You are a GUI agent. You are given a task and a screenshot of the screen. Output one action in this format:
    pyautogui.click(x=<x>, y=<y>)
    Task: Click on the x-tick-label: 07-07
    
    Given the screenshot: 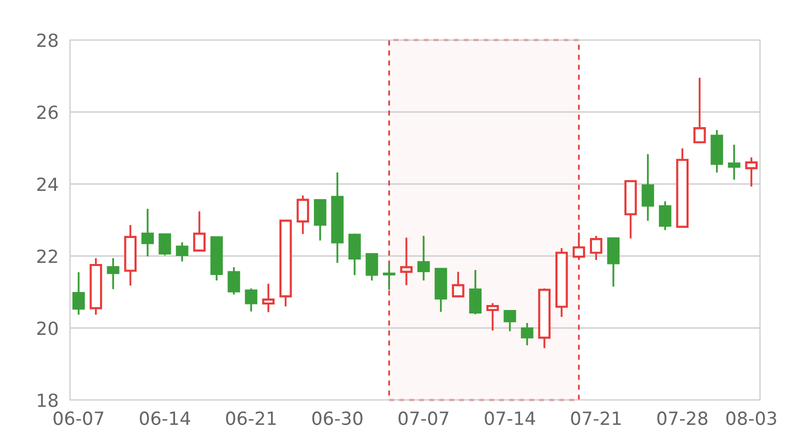 What is the action you would take?
    pyautogui.click(x=423, y=418)
    